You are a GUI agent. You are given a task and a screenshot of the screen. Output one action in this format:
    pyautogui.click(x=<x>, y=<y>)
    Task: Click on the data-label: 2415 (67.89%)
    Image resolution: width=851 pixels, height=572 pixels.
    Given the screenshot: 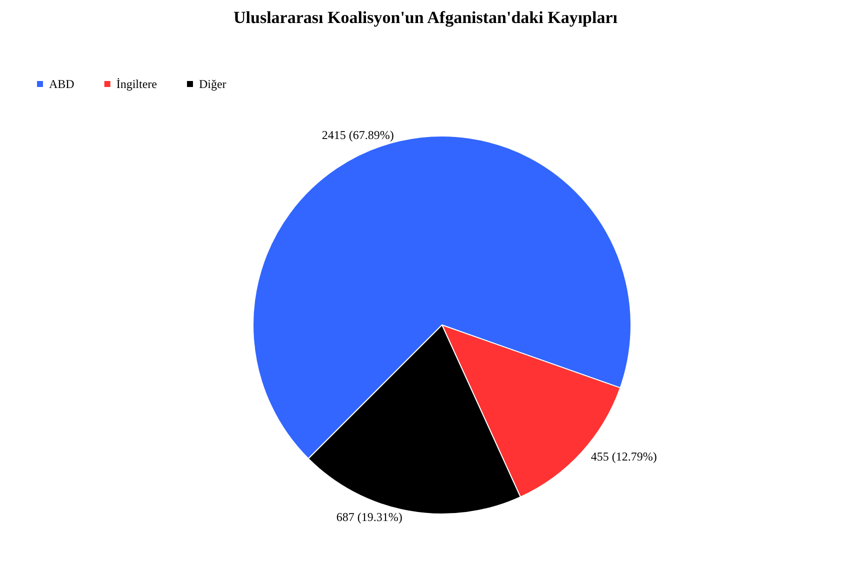 What is the action you would take?
    pyautogui.click(x=358, y=135)
    